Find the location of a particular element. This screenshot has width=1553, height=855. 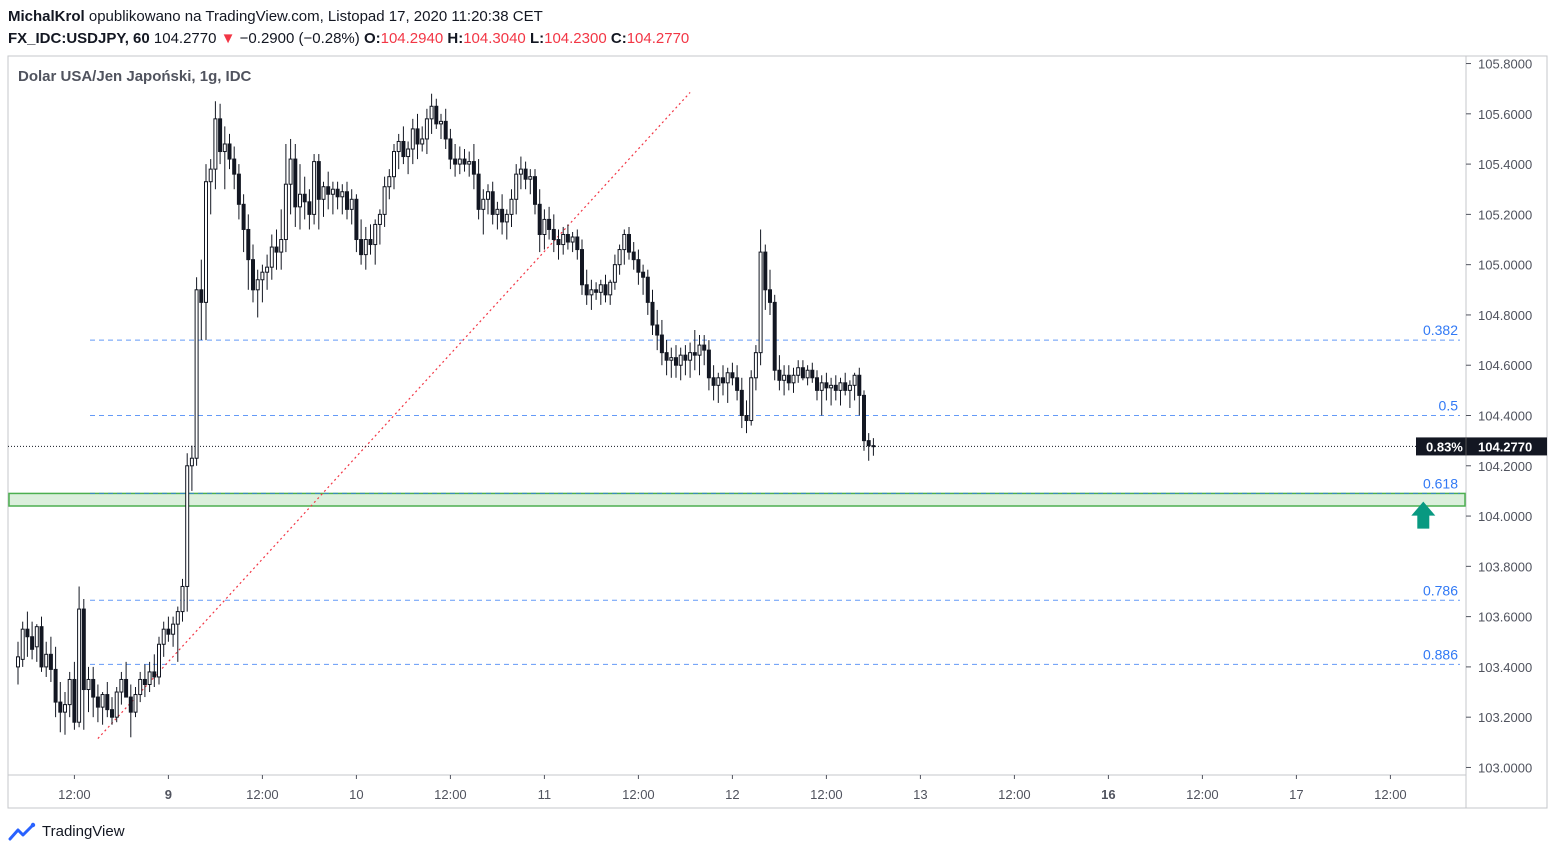

author-name: MichalKrol is located at coordinates (46, 16).